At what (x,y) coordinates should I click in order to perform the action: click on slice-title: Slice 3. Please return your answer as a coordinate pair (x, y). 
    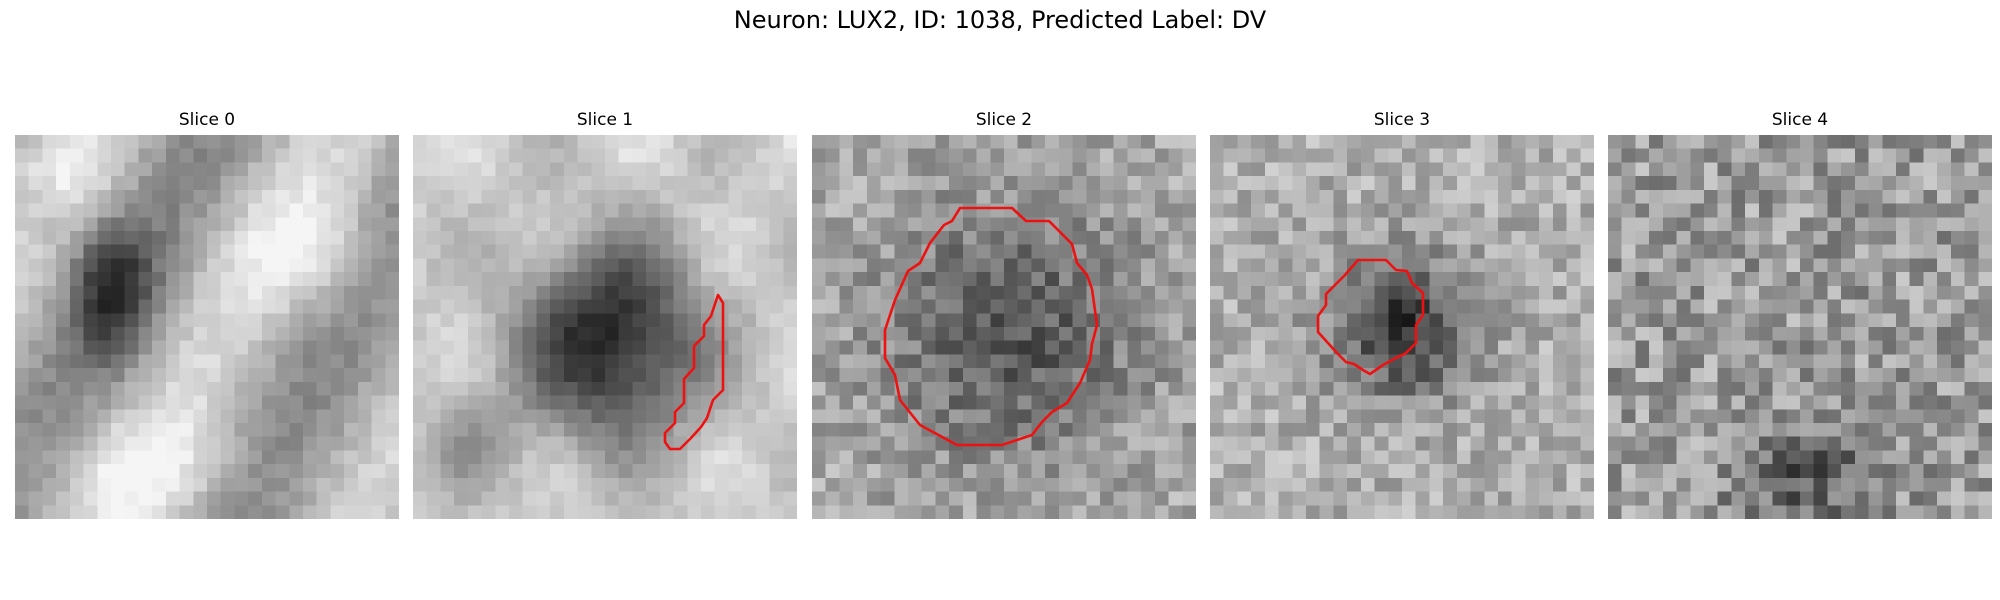
    Looking at the image, I should click on (1402, 120).